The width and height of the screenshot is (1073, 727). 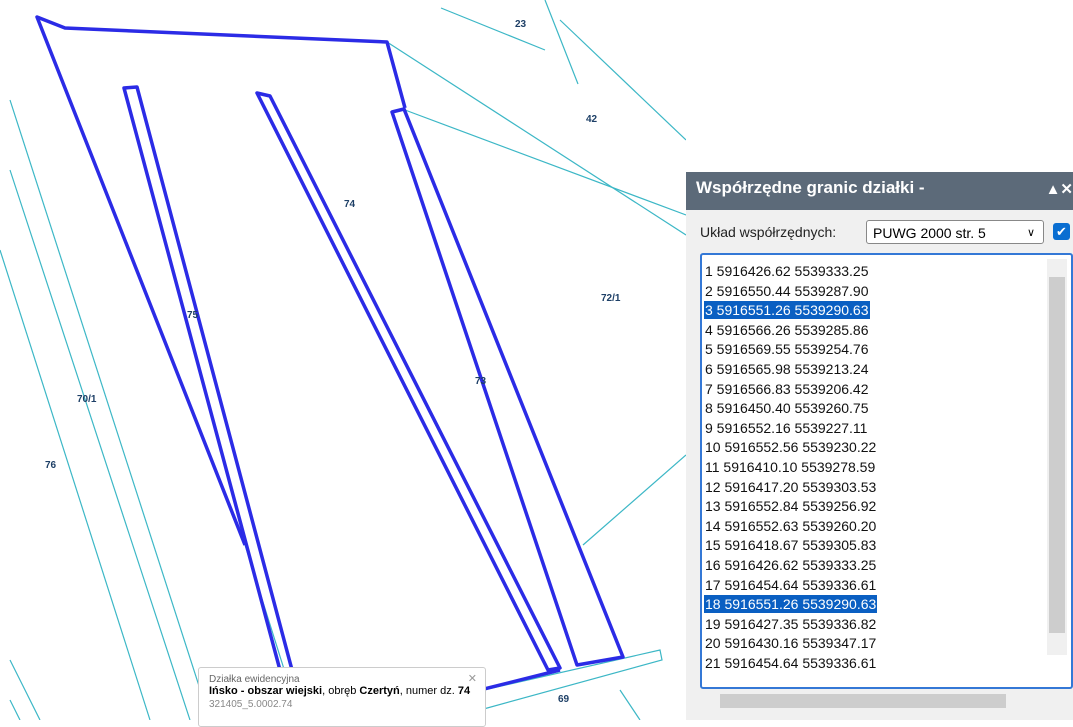 What do you see at coordinates (787, 369) in the screenshot?
I see `coordinate-row: 6 5916565.98 5539213.24` at bounding box center [787, 369].